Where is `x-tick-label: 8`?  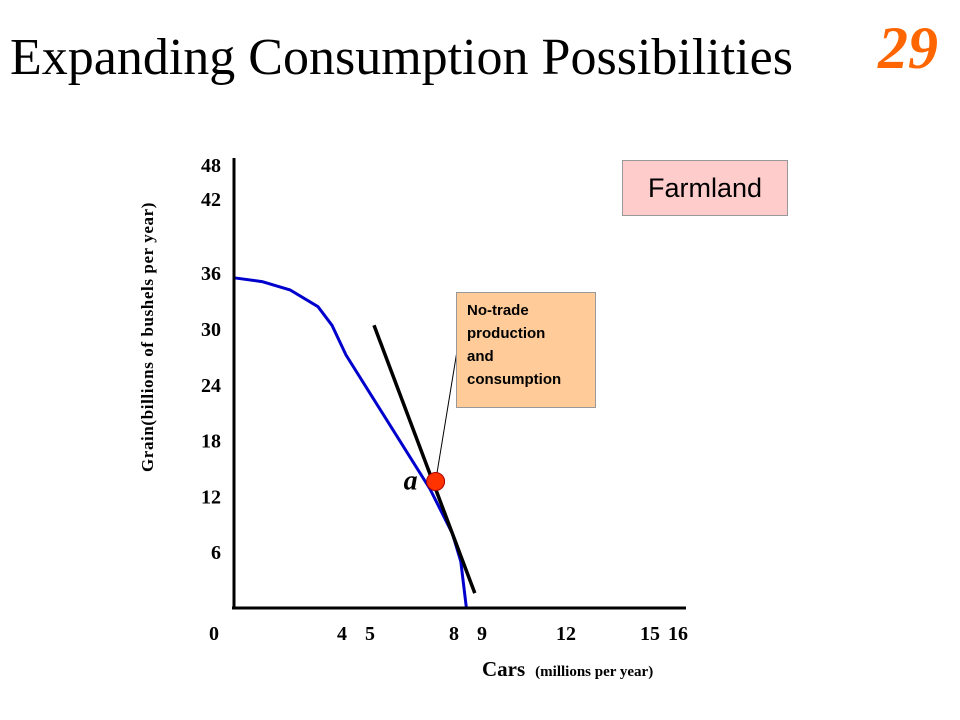
x-tick-label: 8 is located at coordinates (454, 634).